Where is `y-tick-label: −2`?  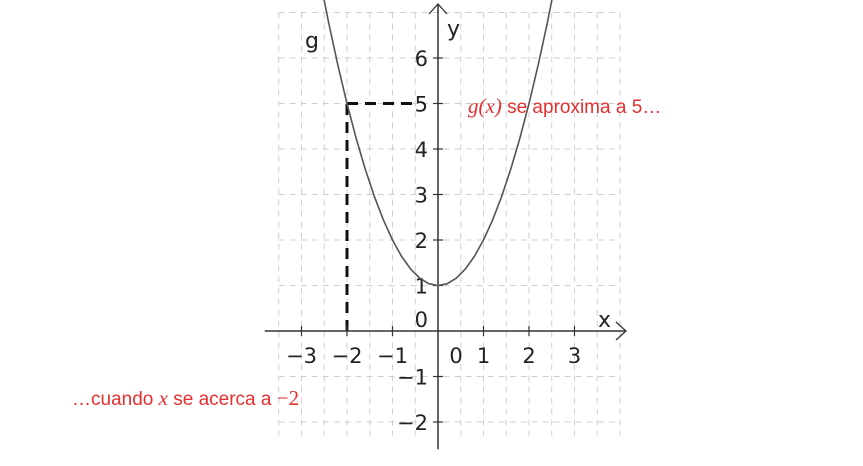
y-tick-label: −2 is located at coordinates (412, 423).